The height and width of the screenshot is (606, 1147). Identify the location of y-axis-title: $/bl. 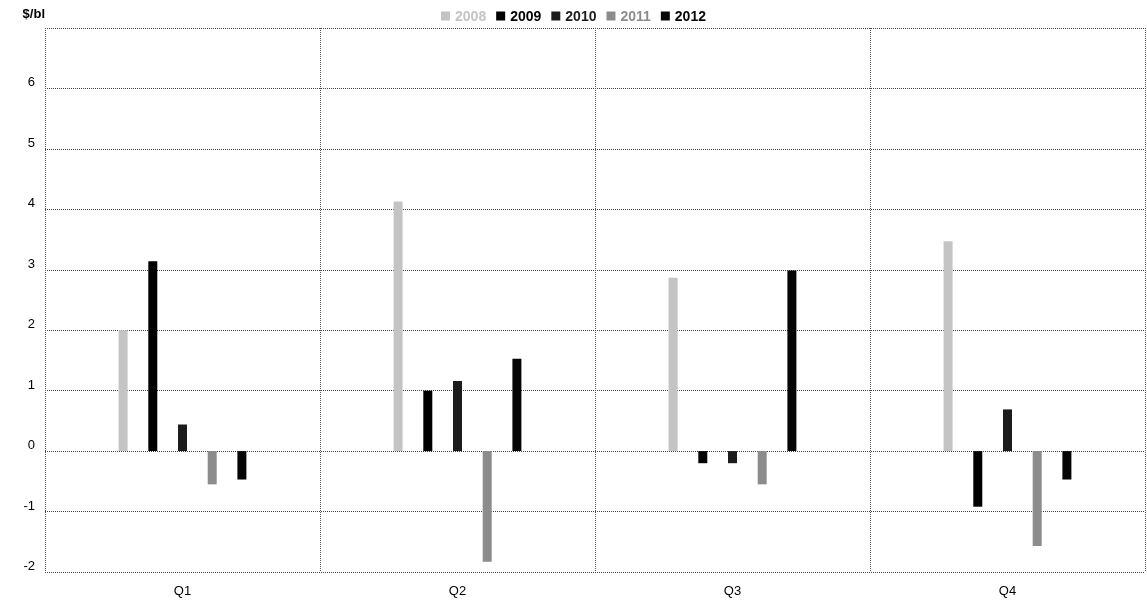
(33, 13).